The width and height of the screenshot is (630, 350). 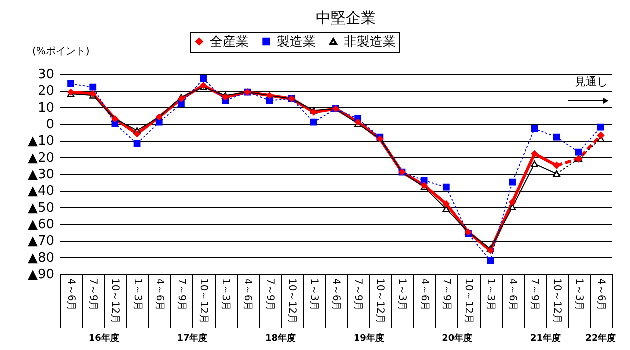 I want to click on text: 18年度, so click(x=281, y=338).